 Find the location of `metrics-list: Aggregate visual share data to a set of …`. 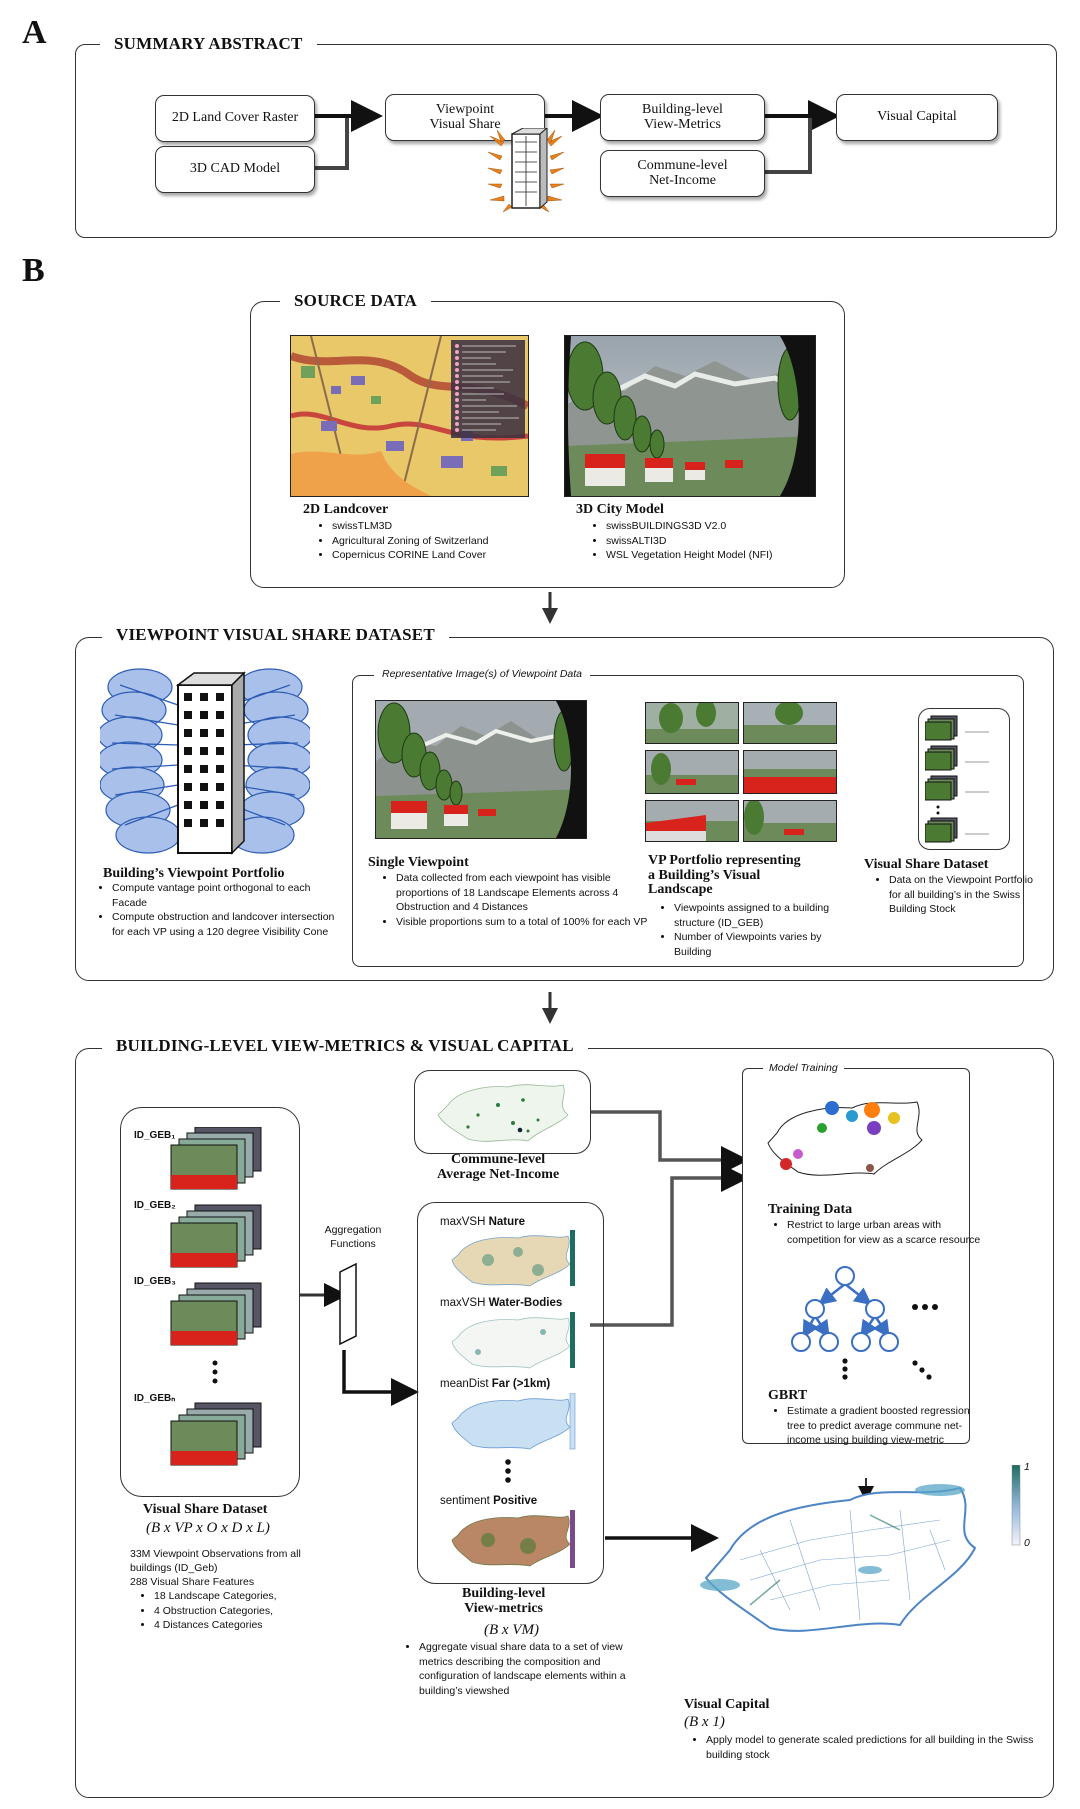

metrics-list: Aggregate visual share data to a set of … is located at coordinates (524, 1669).